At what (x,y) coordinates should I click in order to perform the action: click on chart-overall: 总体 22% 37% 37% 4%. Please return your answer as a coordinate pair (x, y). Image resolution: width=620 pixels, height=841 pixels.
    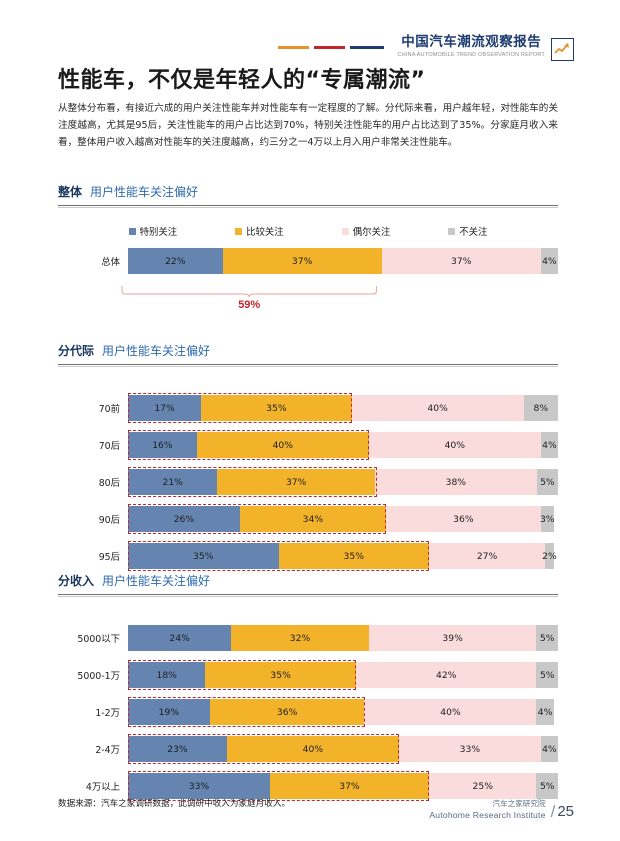
    Looking at the image, I should click on (308, 261).